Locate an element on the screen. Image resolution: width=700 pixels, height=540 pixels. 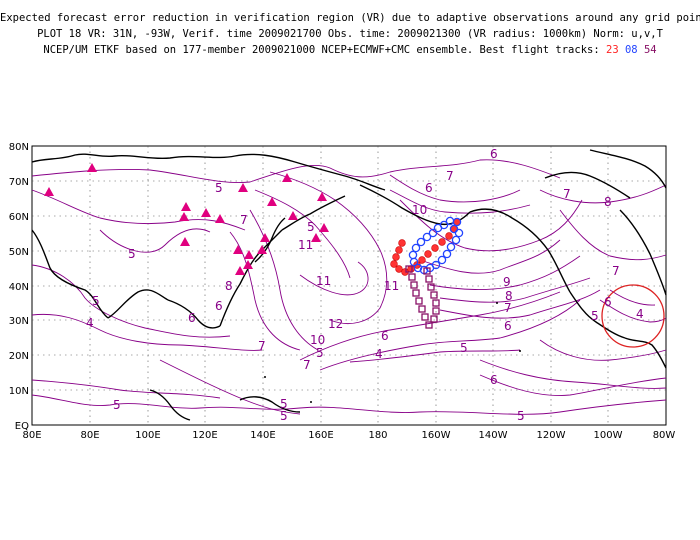
lon-label: 140E is located at coordinates (262, 435).